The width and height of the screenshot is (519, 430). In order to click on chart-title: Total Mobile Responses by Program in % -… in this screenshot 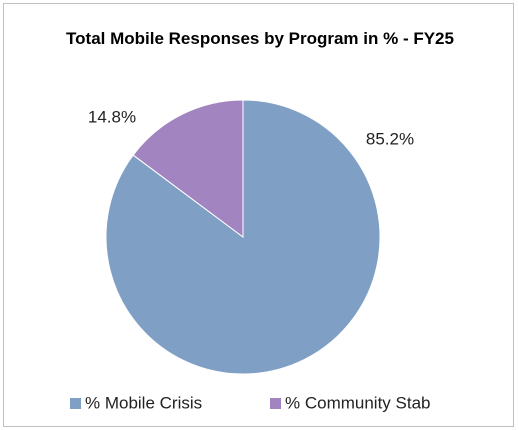, I will do `click(260, 38)`.